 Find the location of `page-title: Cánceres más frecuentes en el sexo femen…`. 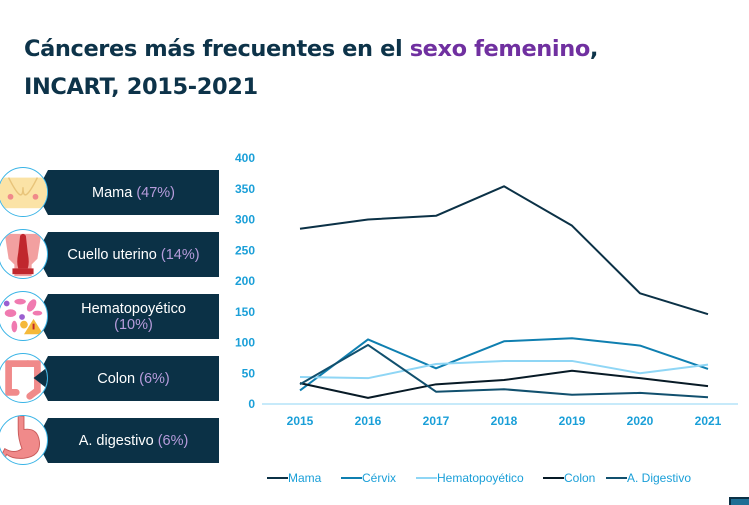

page-title: Cánceres más frecuentes en el sexo femen… is located at coordinates (311, 68).